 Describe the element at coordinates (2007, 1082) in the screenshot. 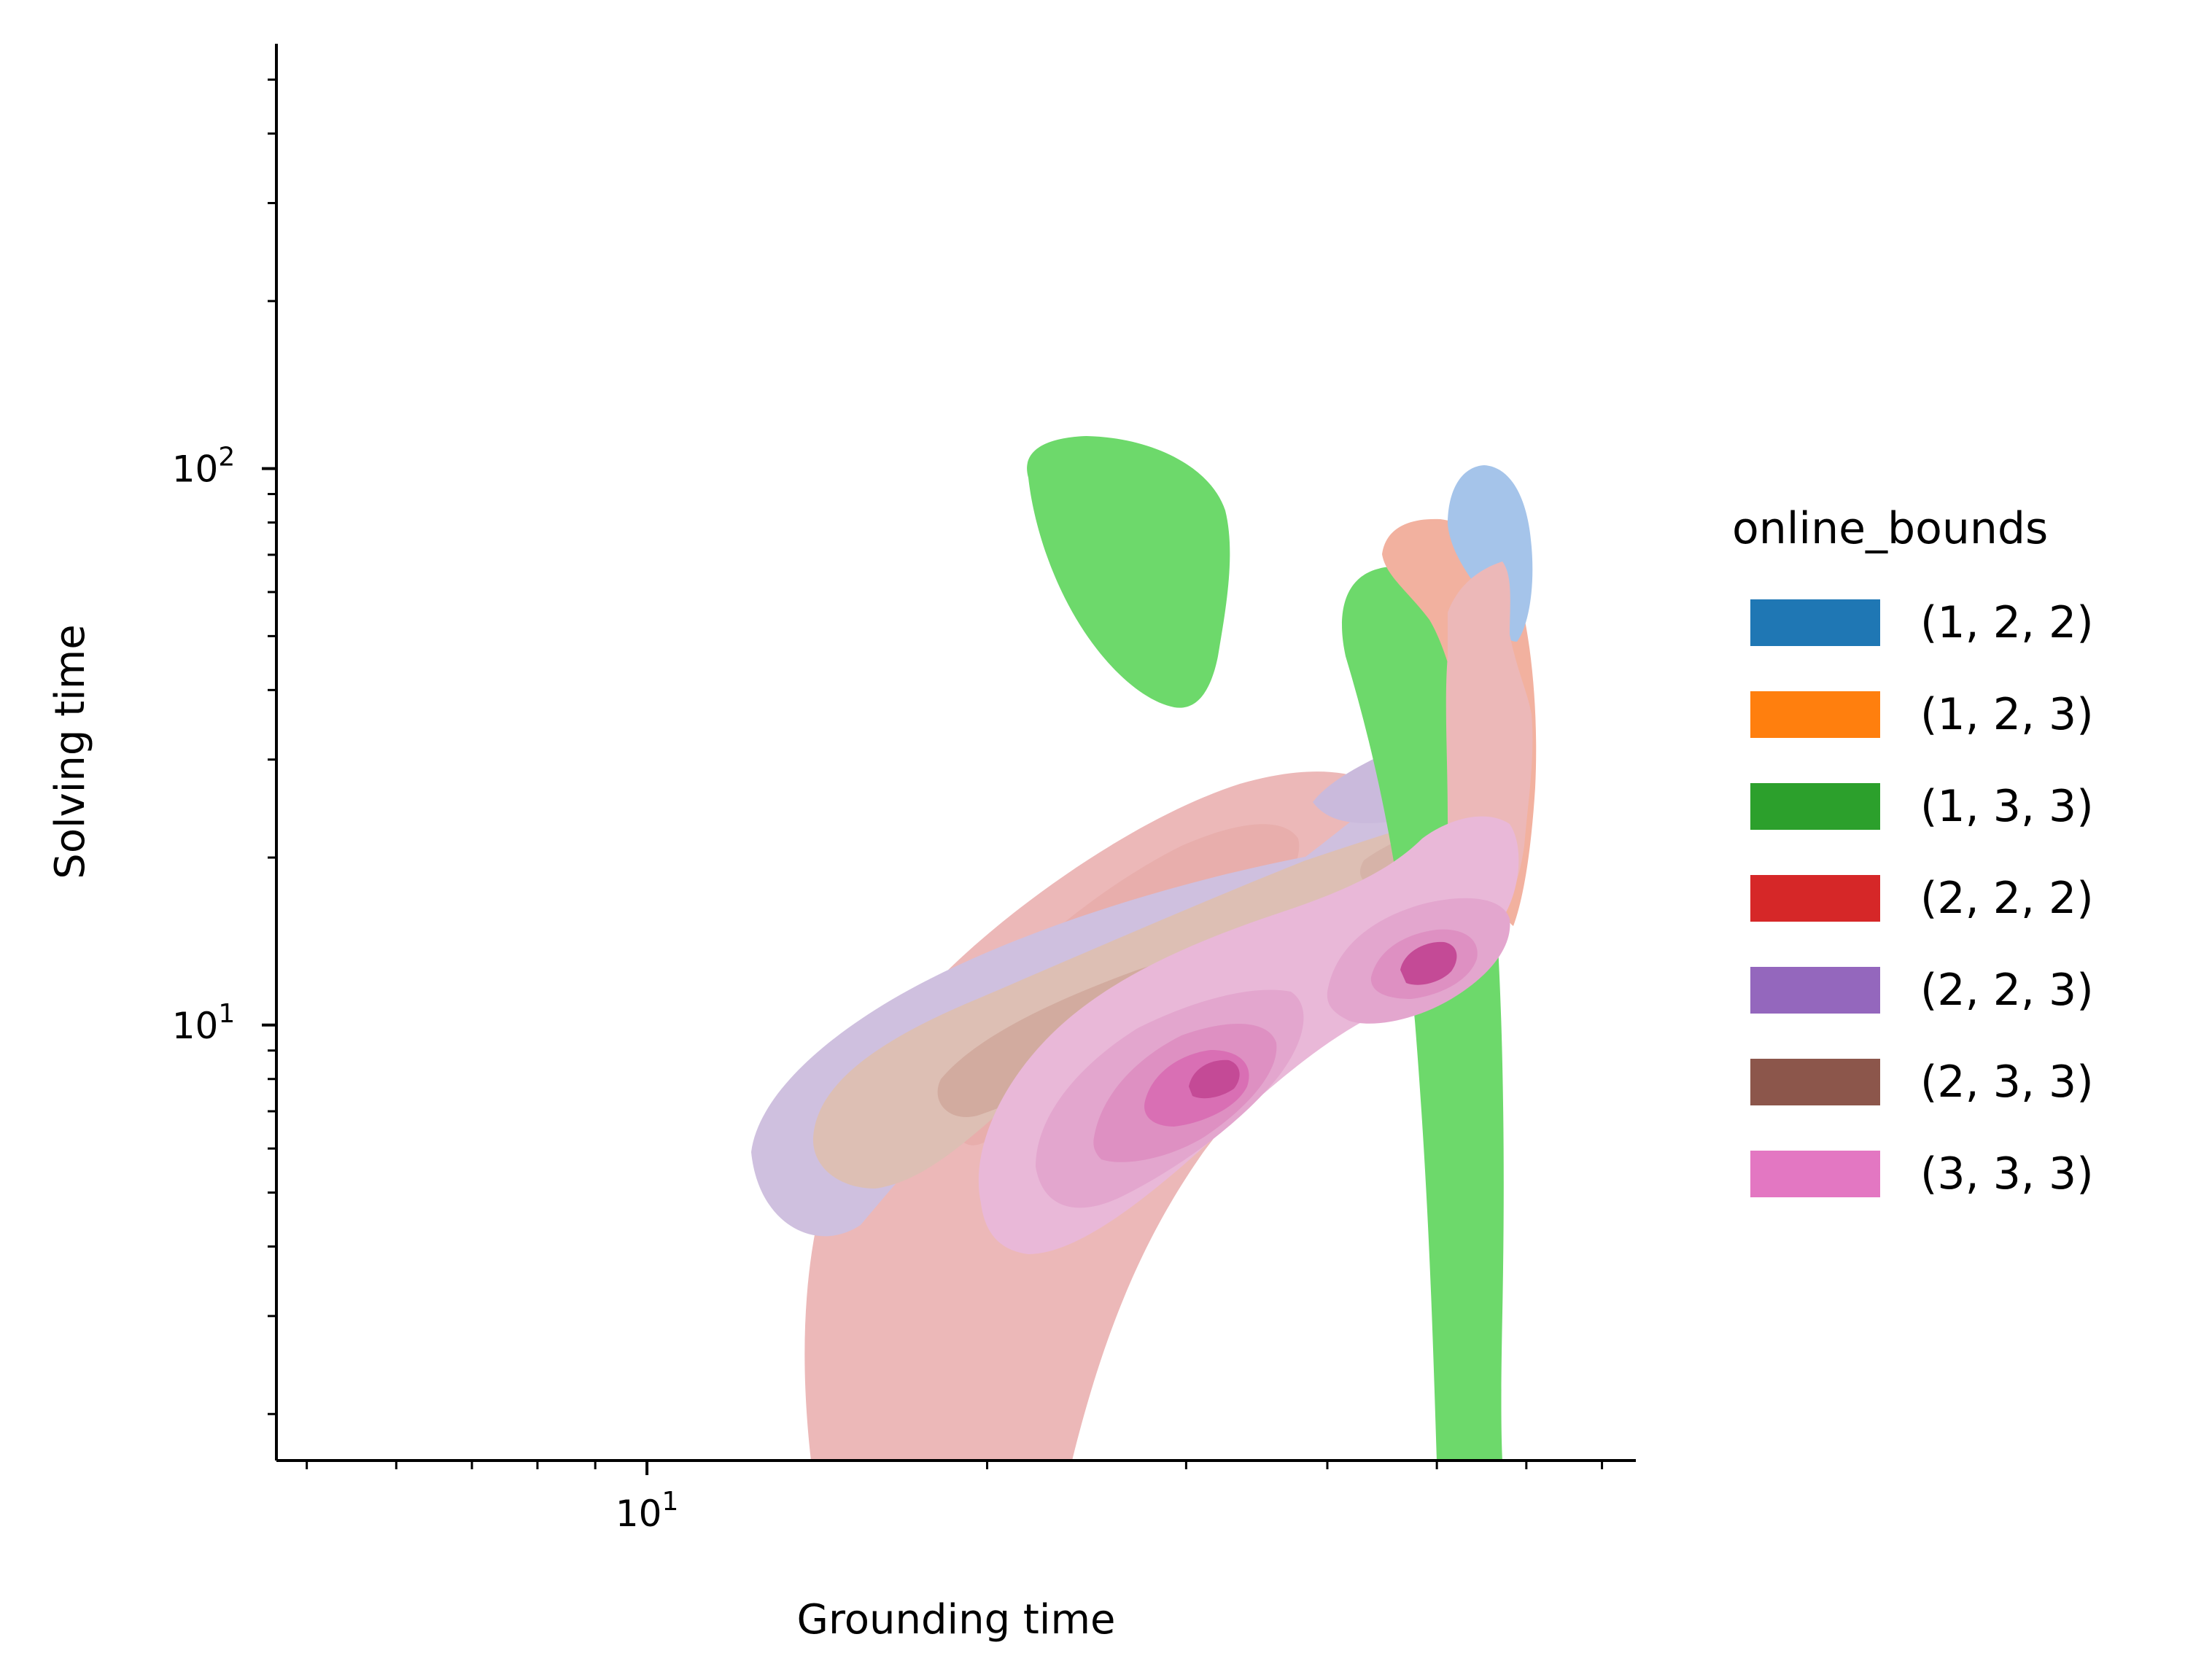

I see `legend-label: (2, 3, 3)` at that location.